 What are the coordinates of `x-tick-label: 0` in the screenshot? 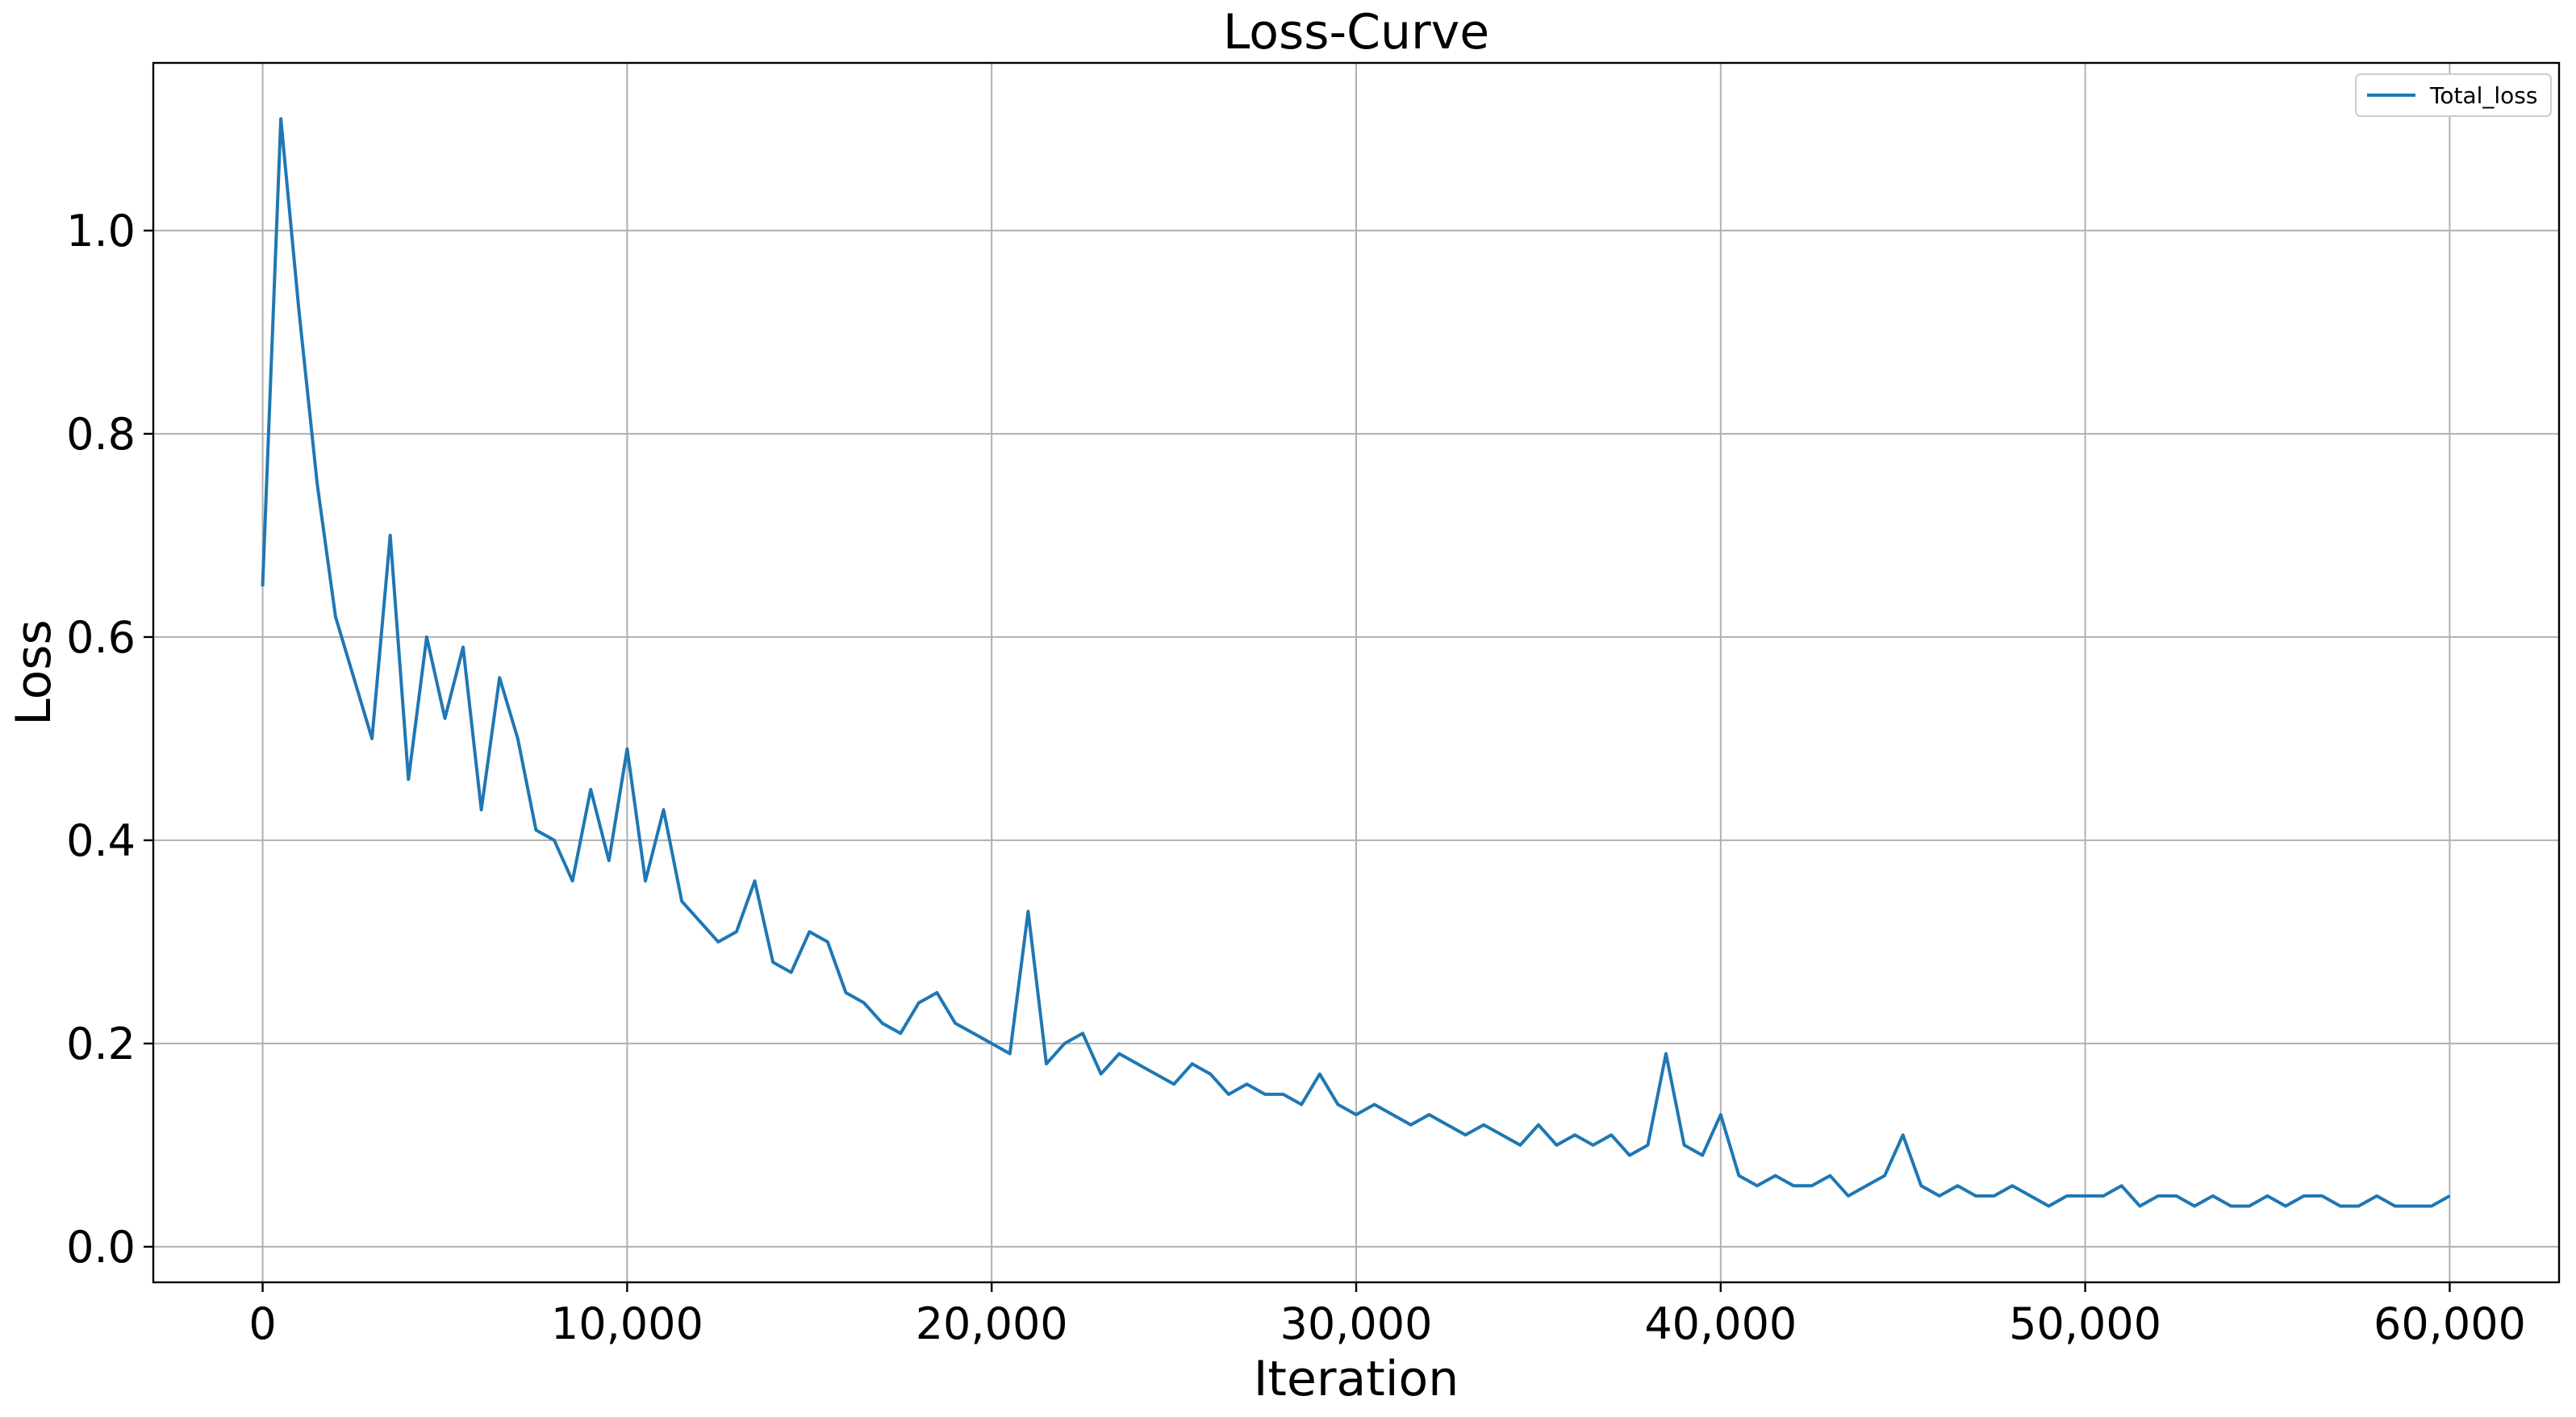 It's located at (262, 1323).